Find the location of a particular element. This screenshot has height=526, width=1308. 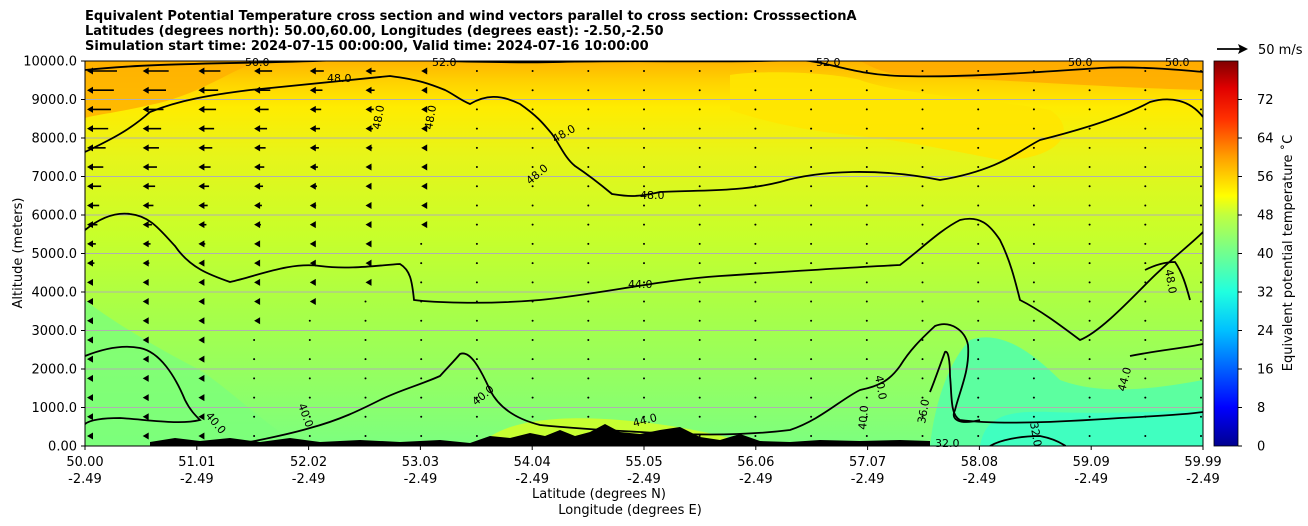

y-tick-label: 0.00 is located at coordinates (62, 447).